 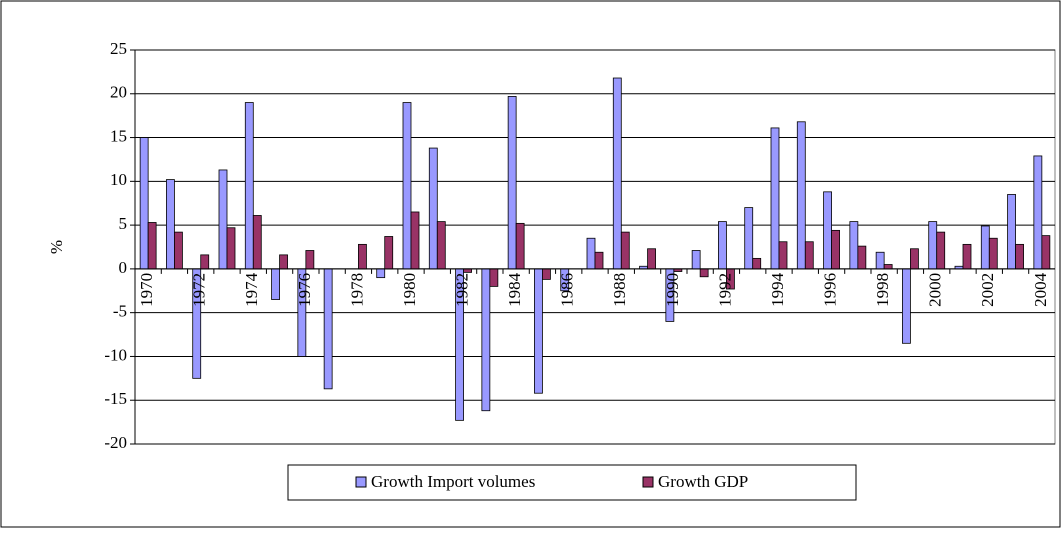 What do you see at coordinates (123, 223) in the screenshot?
I see `y-tick-label: 5` at bounding box center [123, 223].